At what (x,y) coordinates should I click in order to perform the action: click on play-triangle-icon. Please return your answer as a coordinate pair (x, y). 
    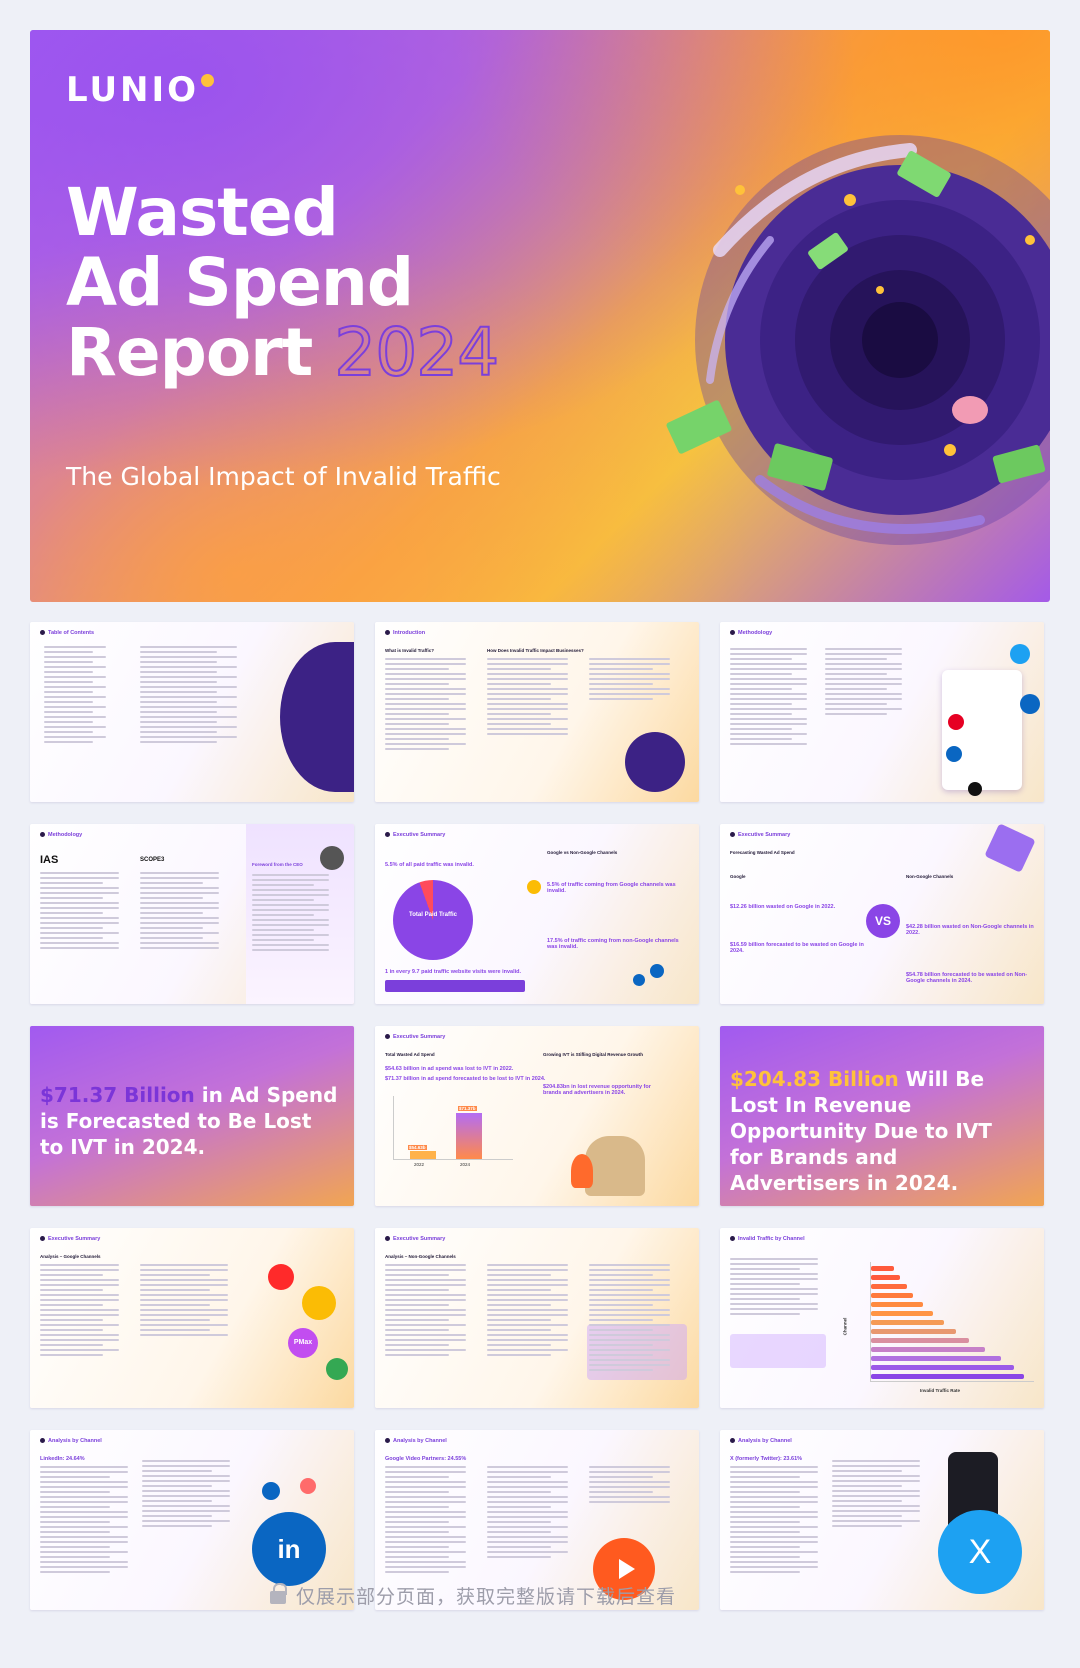
    Looking at the image, I should click on (627, 1569).